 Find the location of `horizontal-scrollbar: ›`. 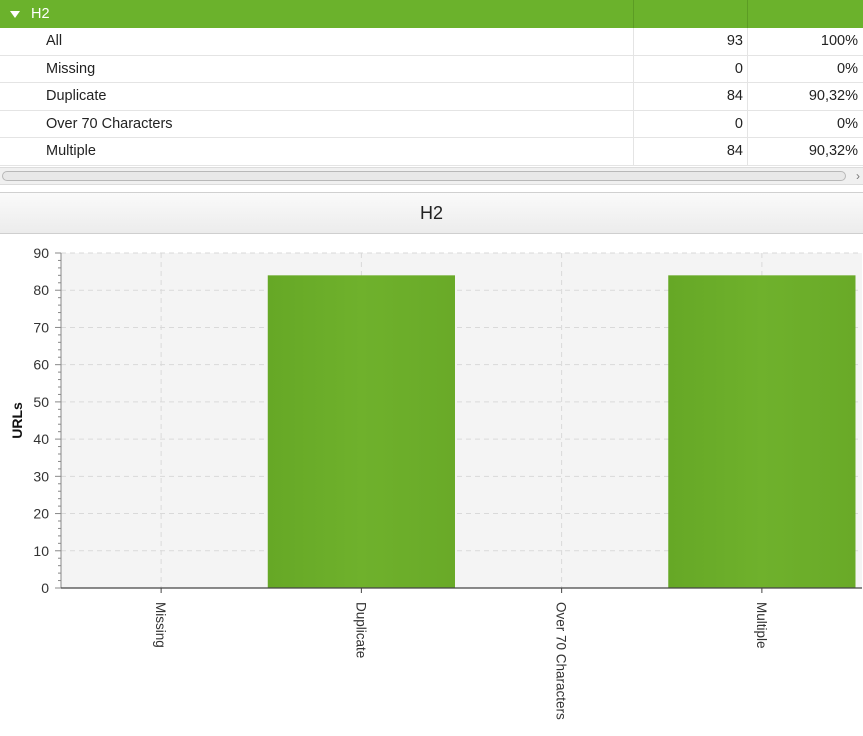

horizontal-scrollbar: › is located at coordinates (431, 176).